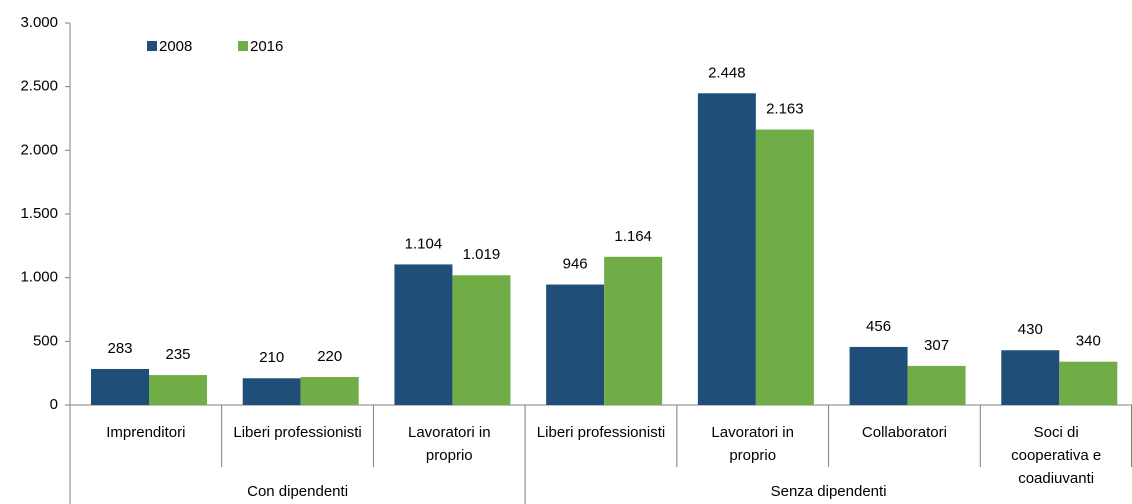  I want to click on value-label: 210, so click(271, 357).